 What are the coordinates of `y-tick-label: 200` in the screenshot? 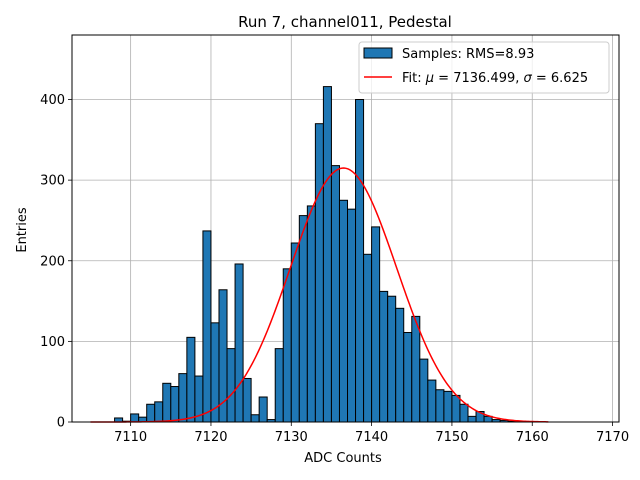 It's located at (52, 261).